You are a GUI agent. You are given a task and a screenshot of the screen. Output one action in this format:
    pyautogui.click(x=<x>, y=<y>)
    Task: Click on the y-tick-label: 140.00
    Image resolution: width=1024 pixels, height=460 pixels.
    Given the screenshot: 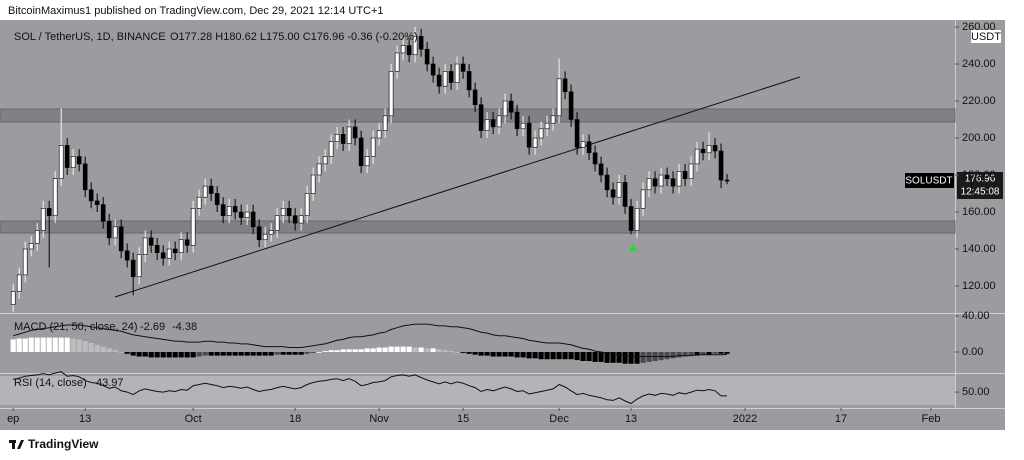 What is the action you would take?
    pyautogui.click(x=979, y=249)
    